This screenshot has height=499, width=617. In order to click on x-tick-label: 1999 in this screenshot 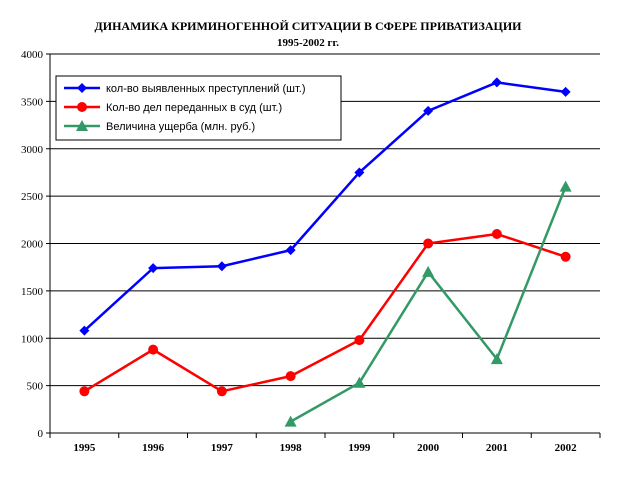, I will do `click(359, 448)`.